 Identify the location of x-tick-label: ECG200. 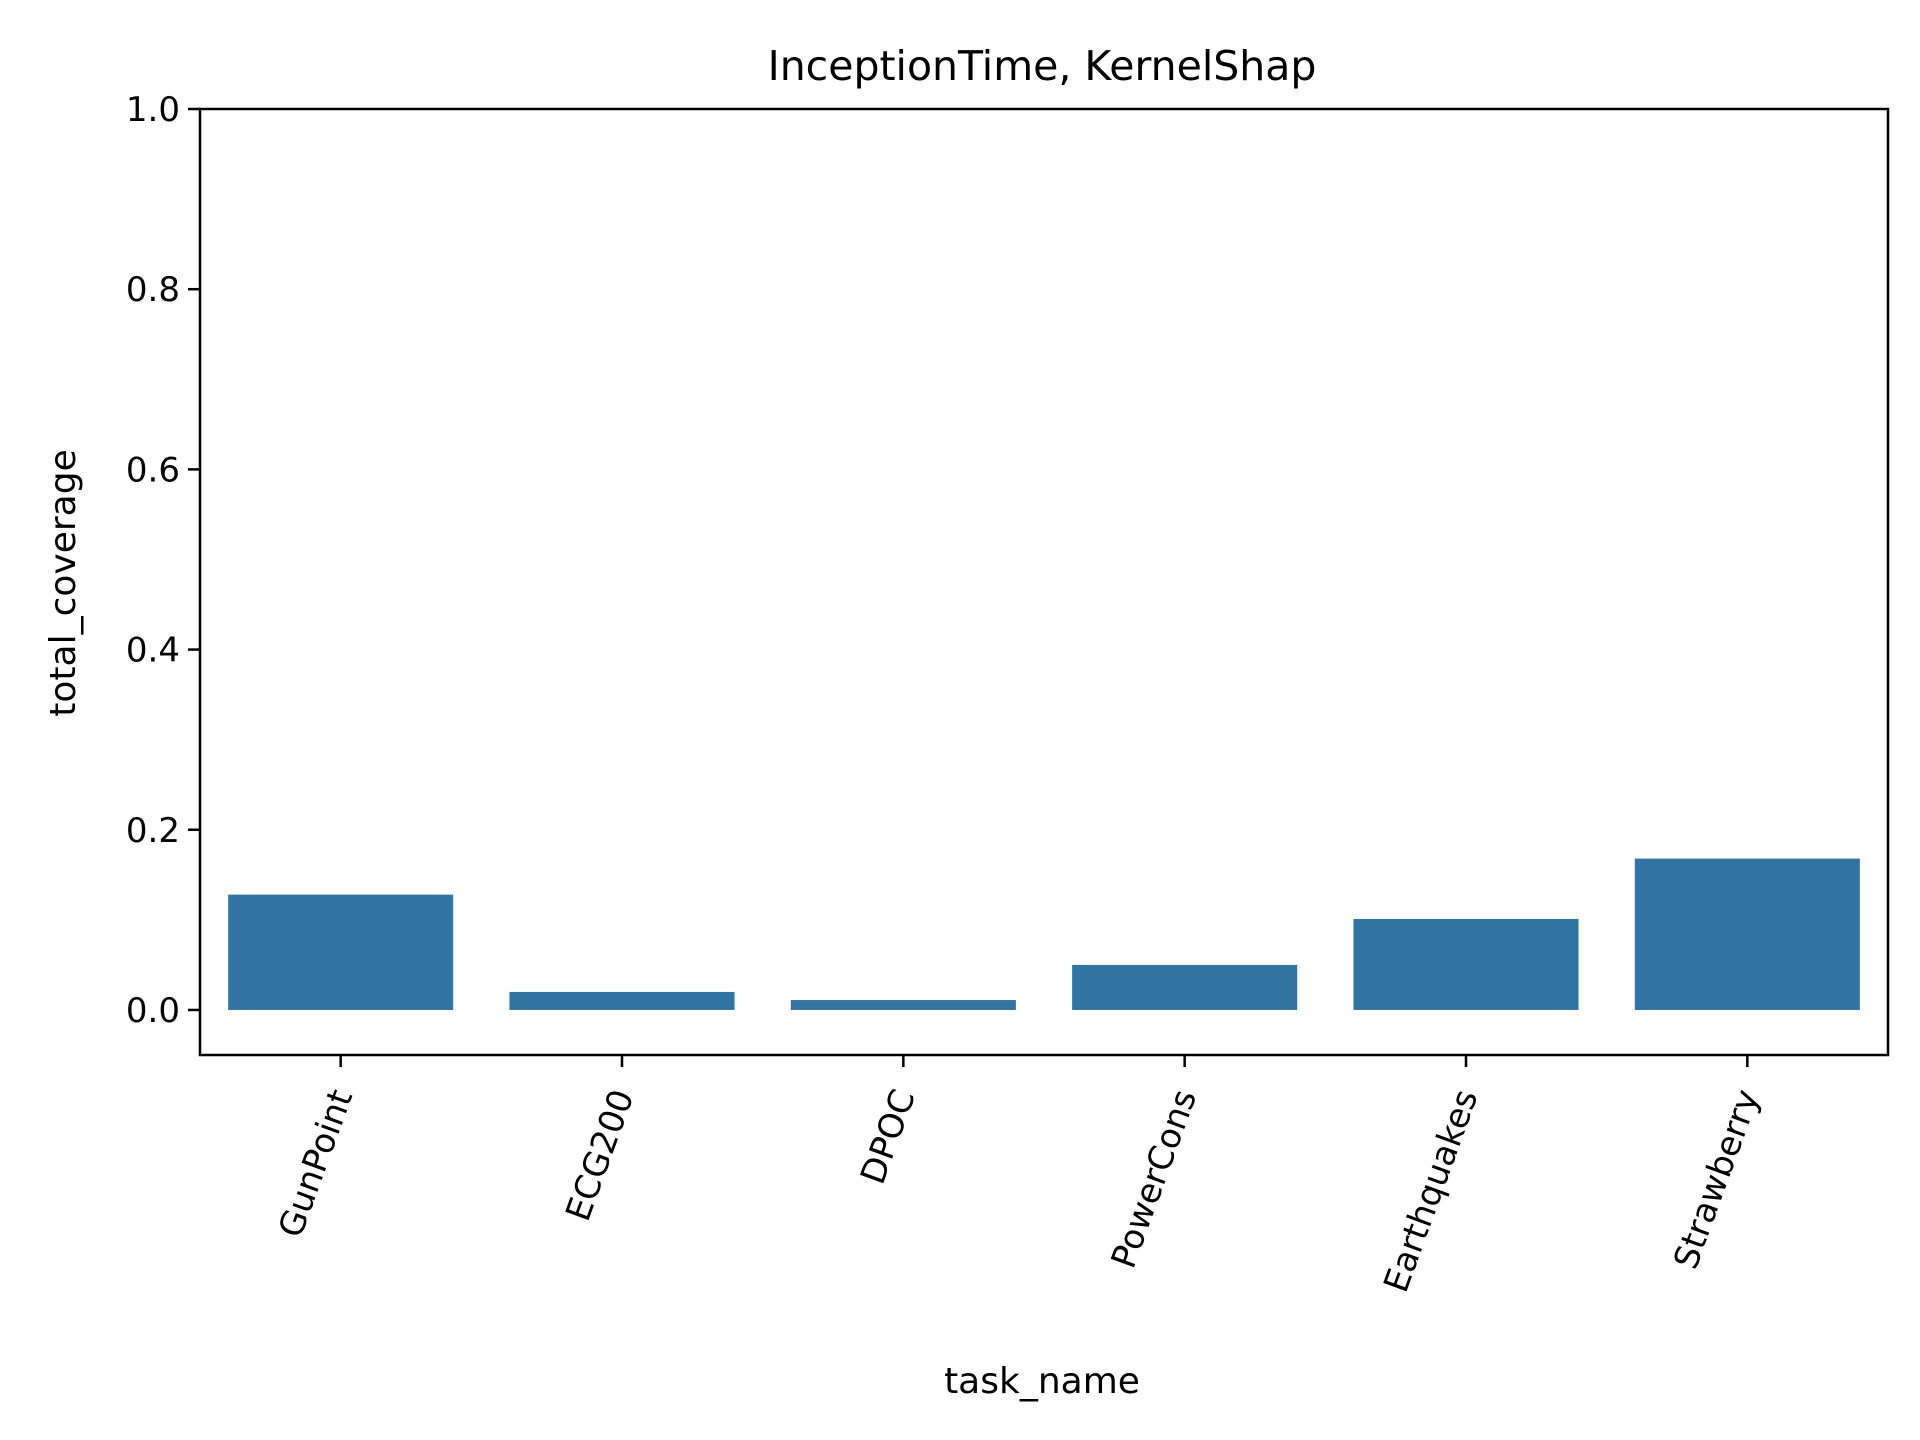
(600, 1155).